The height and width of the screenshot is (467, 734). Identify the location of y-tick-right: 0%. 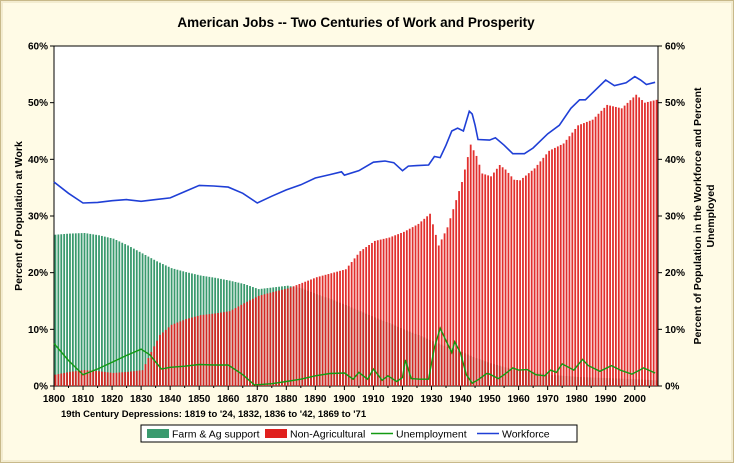
(672, 387).